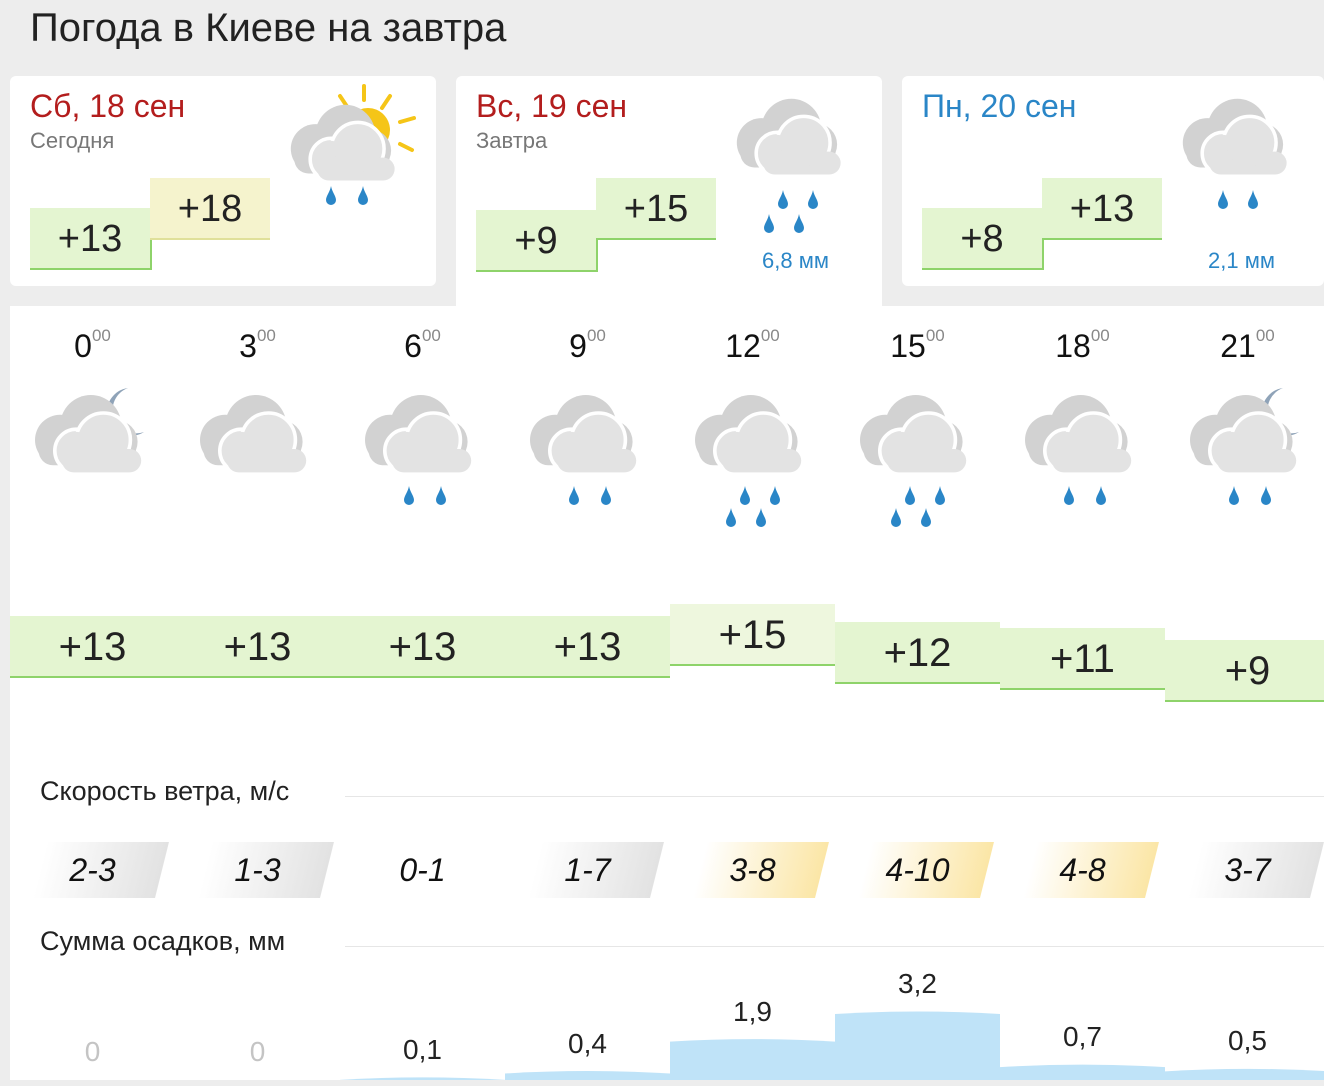 The height and width of the screenshot is (1086, 1324). Describe the element at coordinates (908, 346) in the screenshot. I see `hour-value: 15` at that location.